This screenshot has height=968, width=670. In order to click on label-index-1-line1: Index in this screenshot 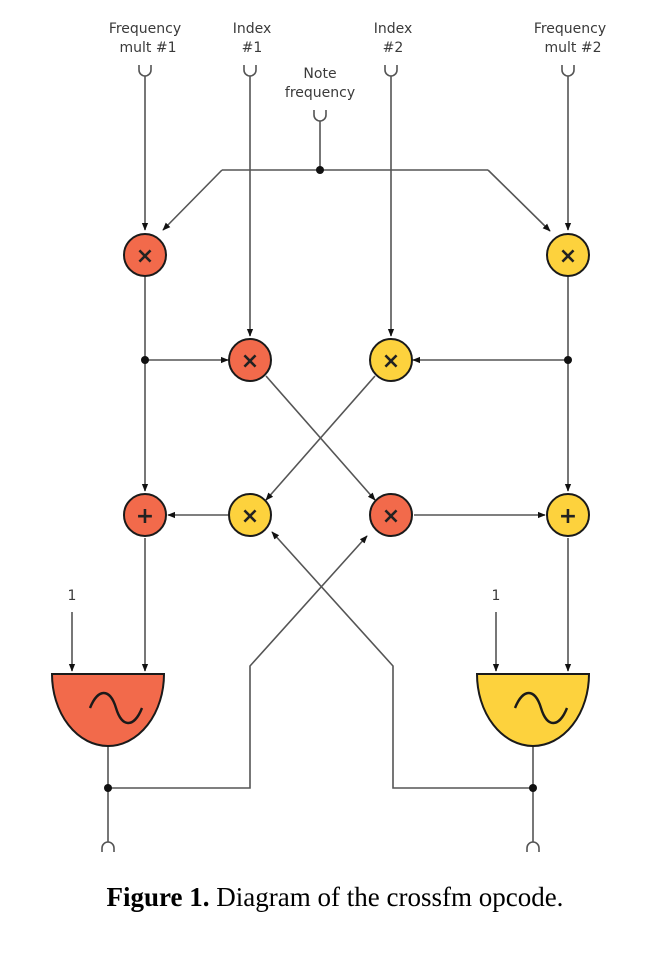, I will do `click(252, 29)`.